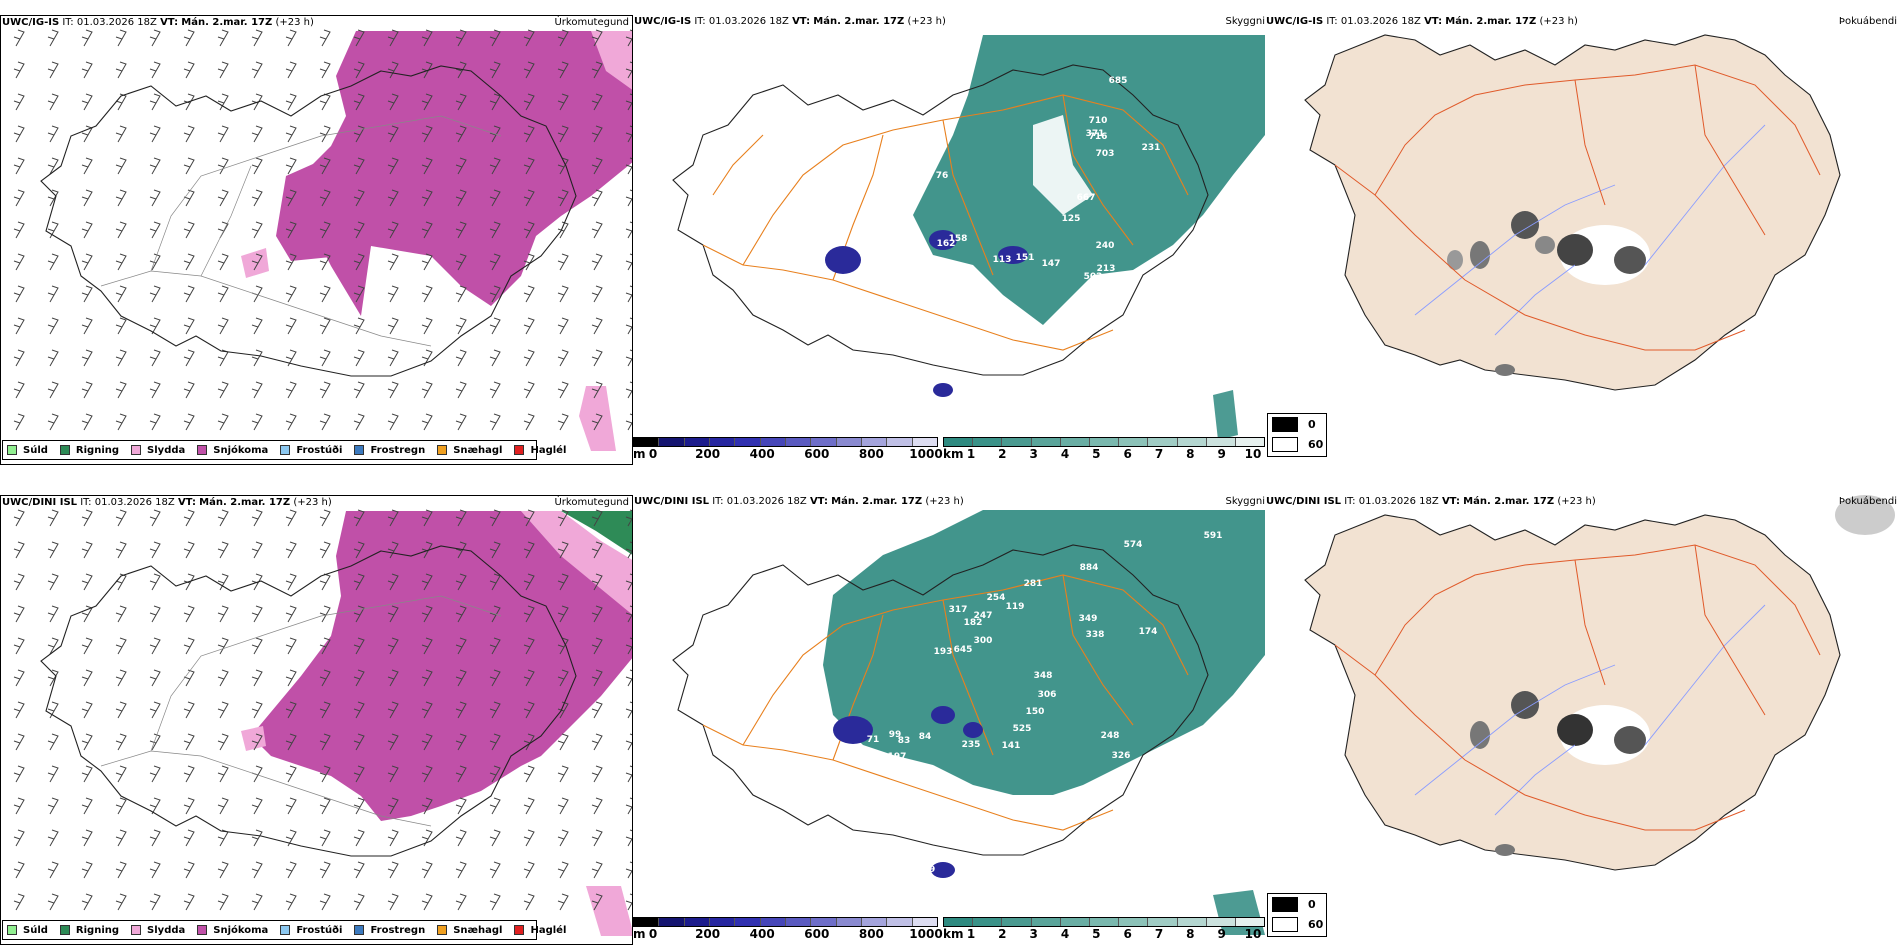  I want to click on cloud-base-label: 716, so click(1098, 137).